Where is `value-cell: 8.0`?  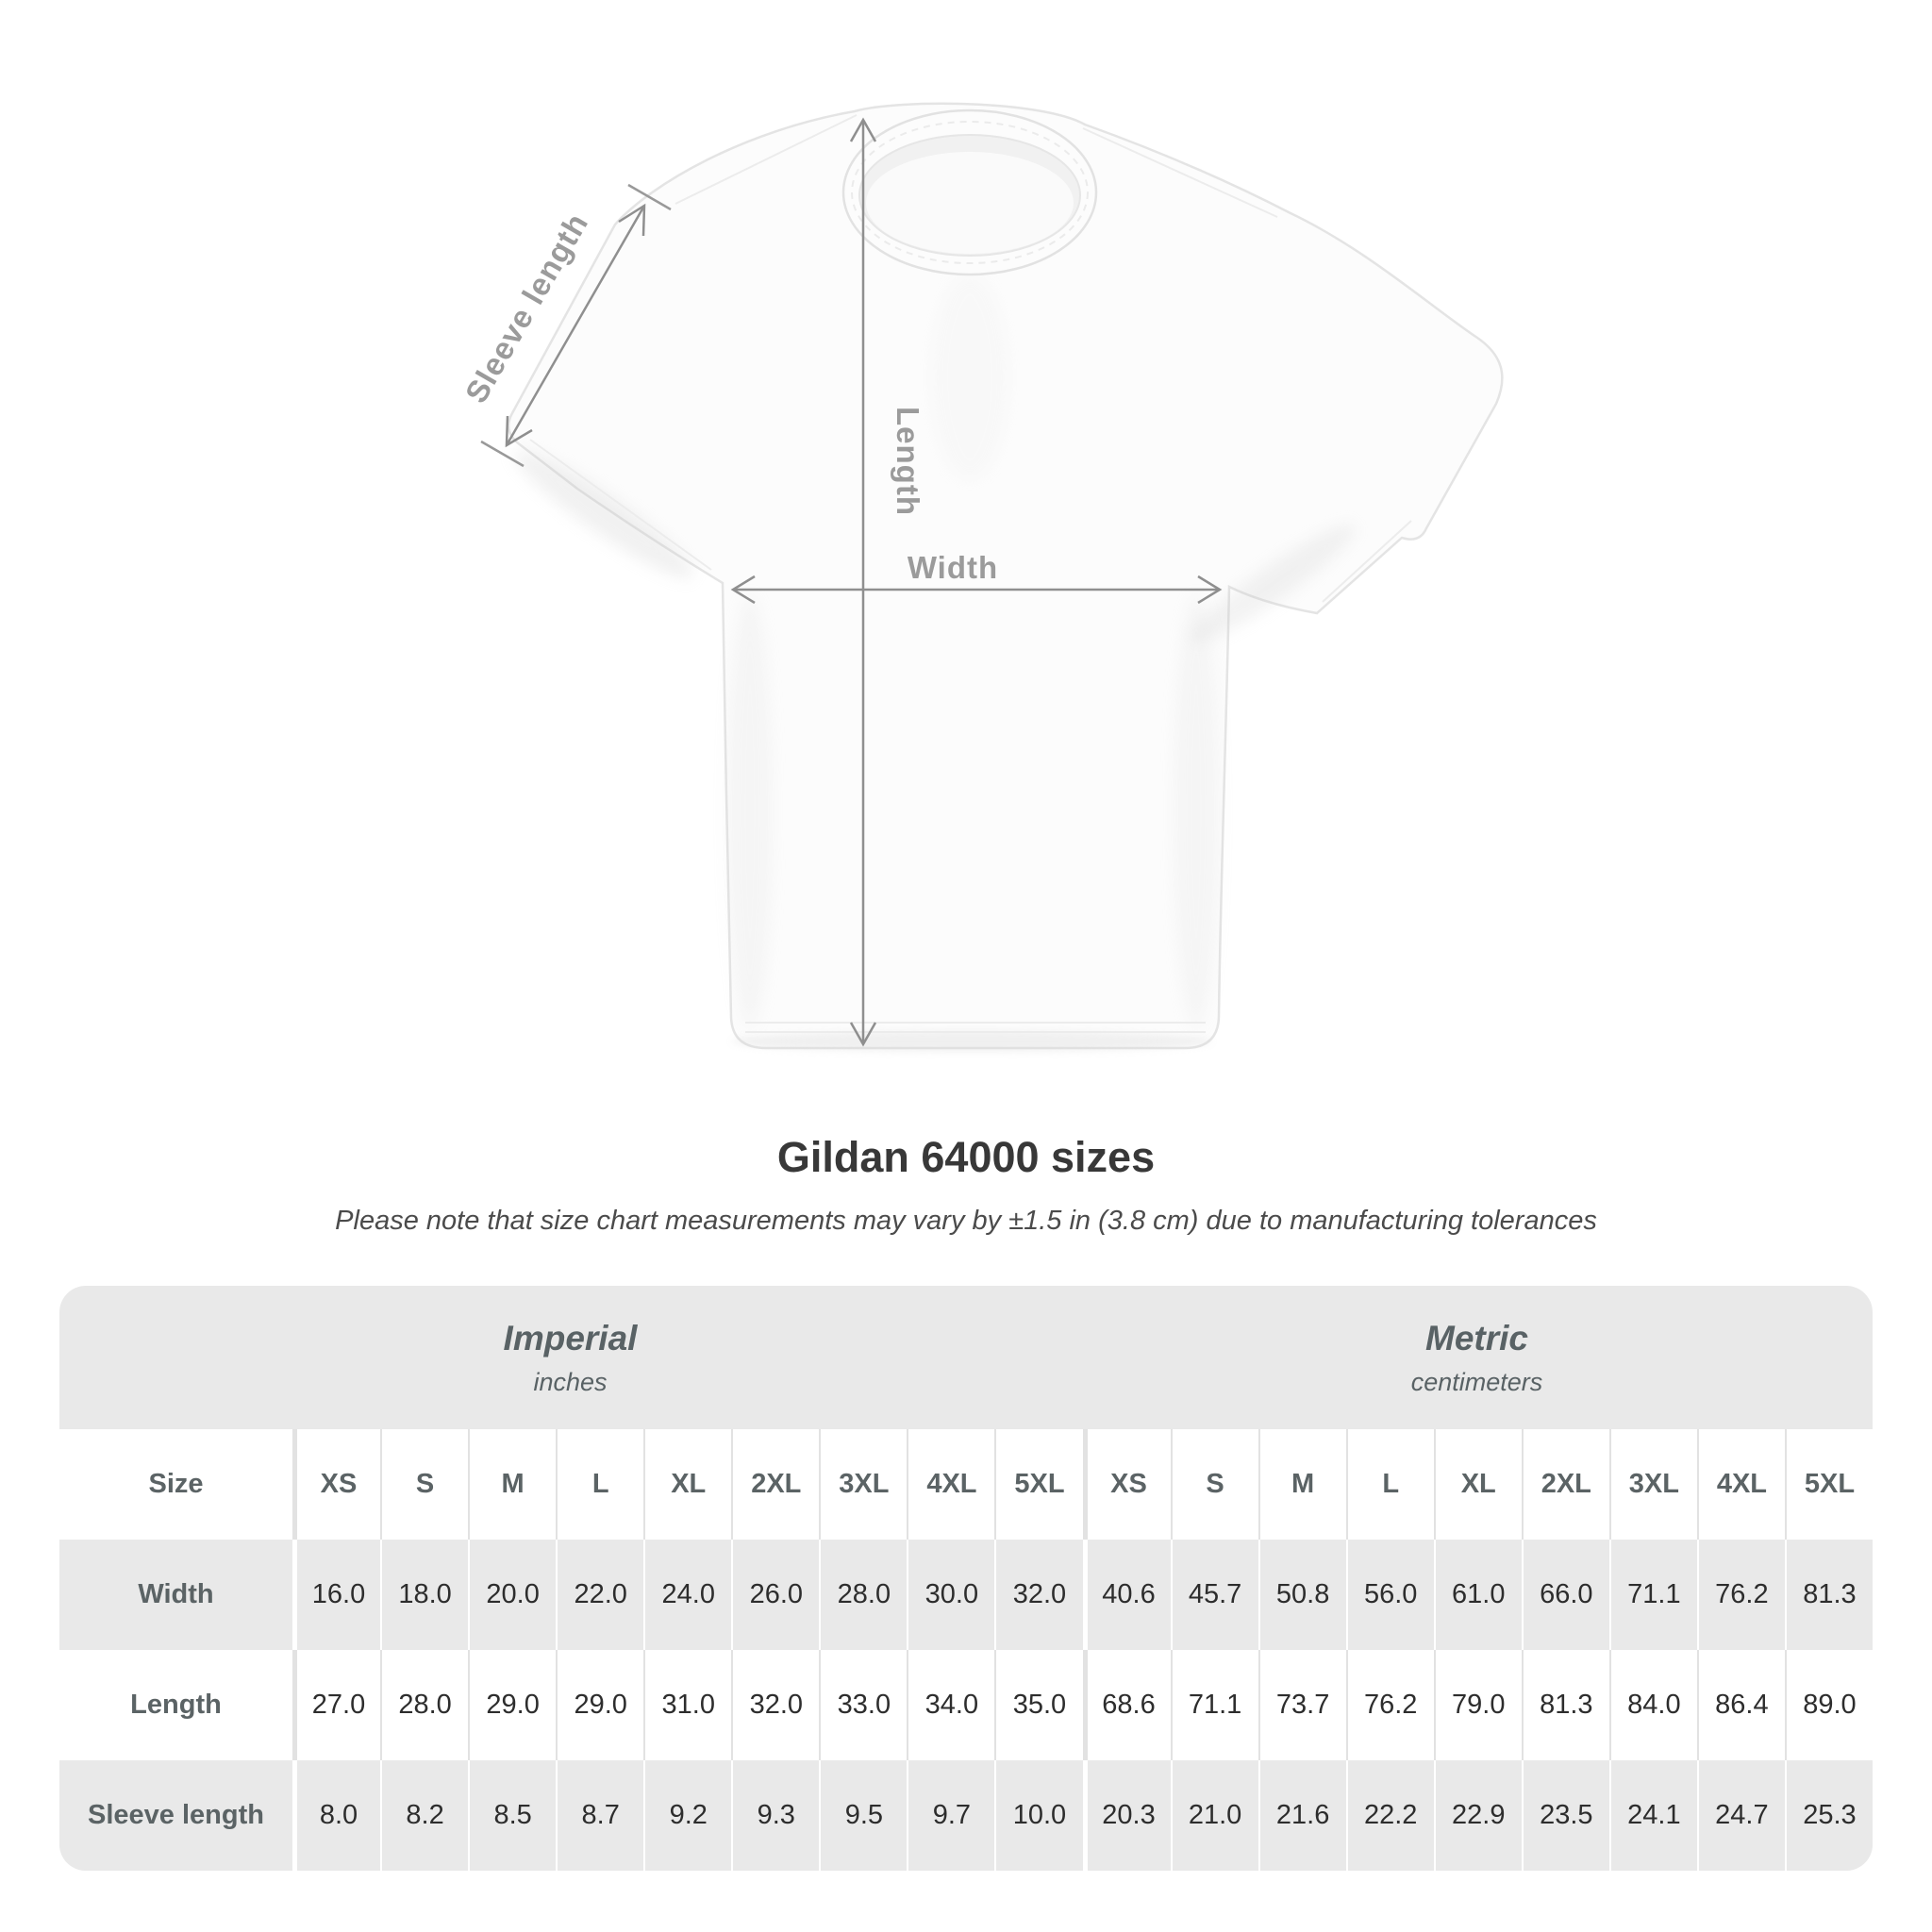 value-cell: 8.0 is located at coordinates (336, 1816).